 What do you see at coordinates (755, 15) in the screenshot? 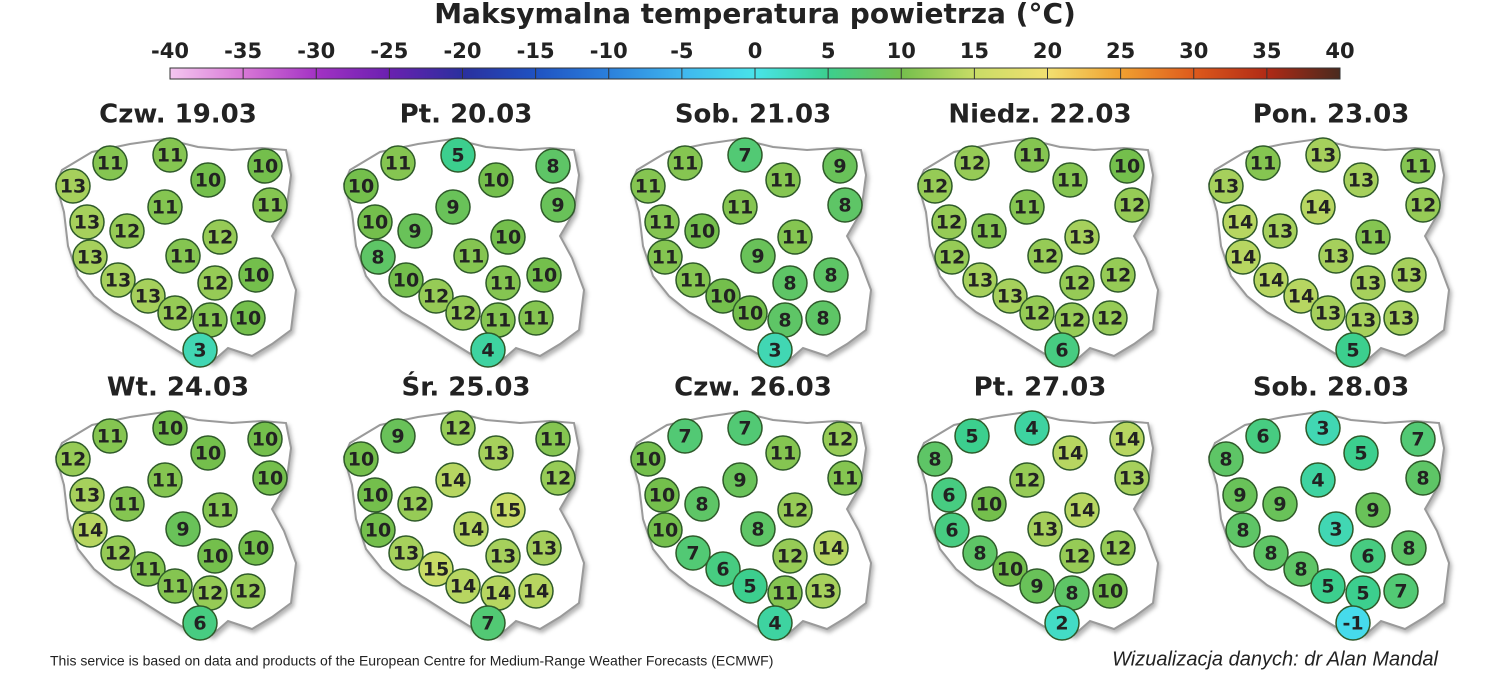
I see `title: Maksymalna temperatura powietrza (°C)` at bounding box center [755, 15].